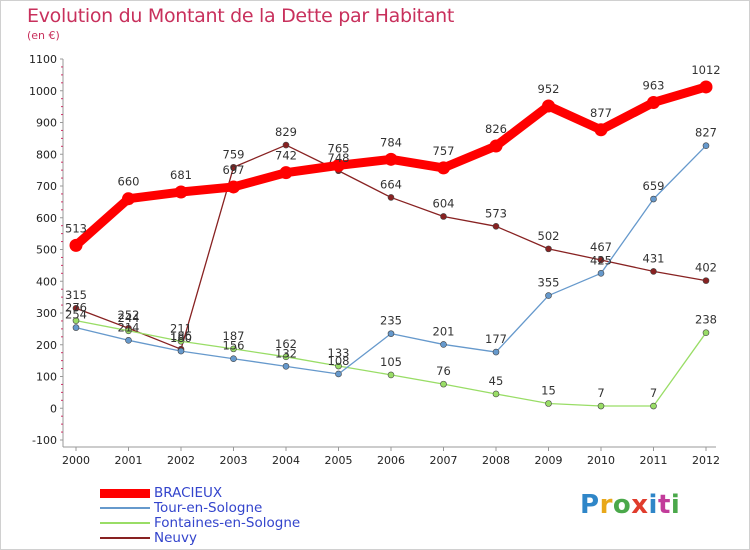 The height and width of the screenshot is (550, 750). Describe the element at coordinates (76, 295) in the screenshot. I see `data-label: 315` at that location.